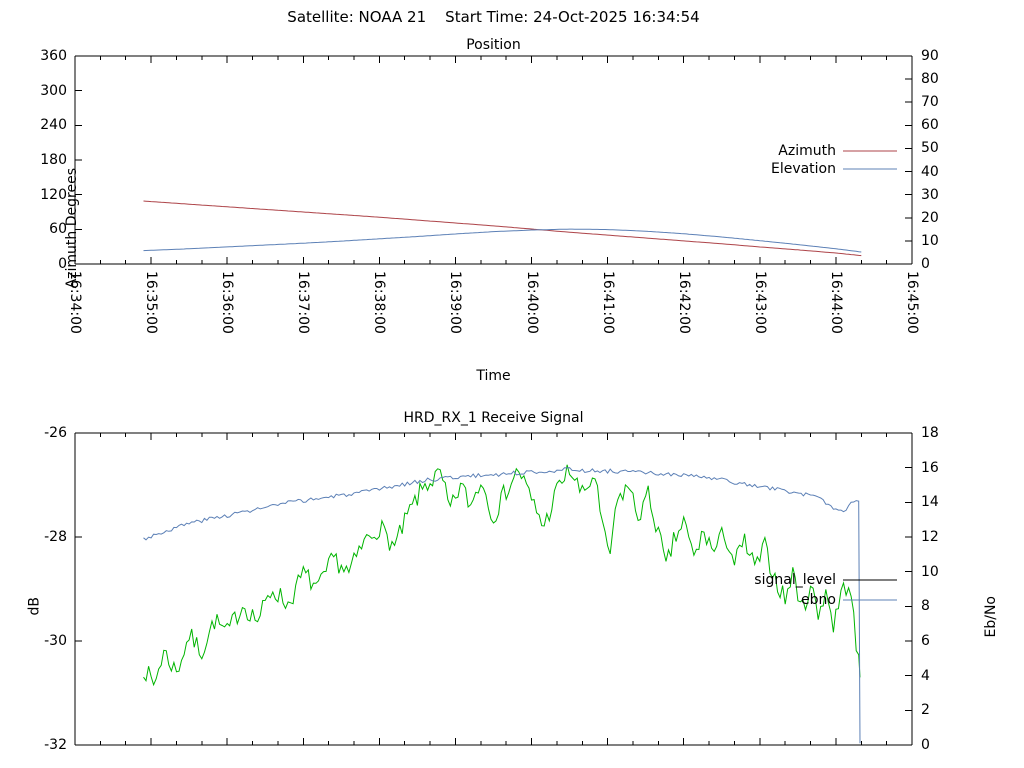  I want to click on y-tick-label-right: 14, so click(930, 502).